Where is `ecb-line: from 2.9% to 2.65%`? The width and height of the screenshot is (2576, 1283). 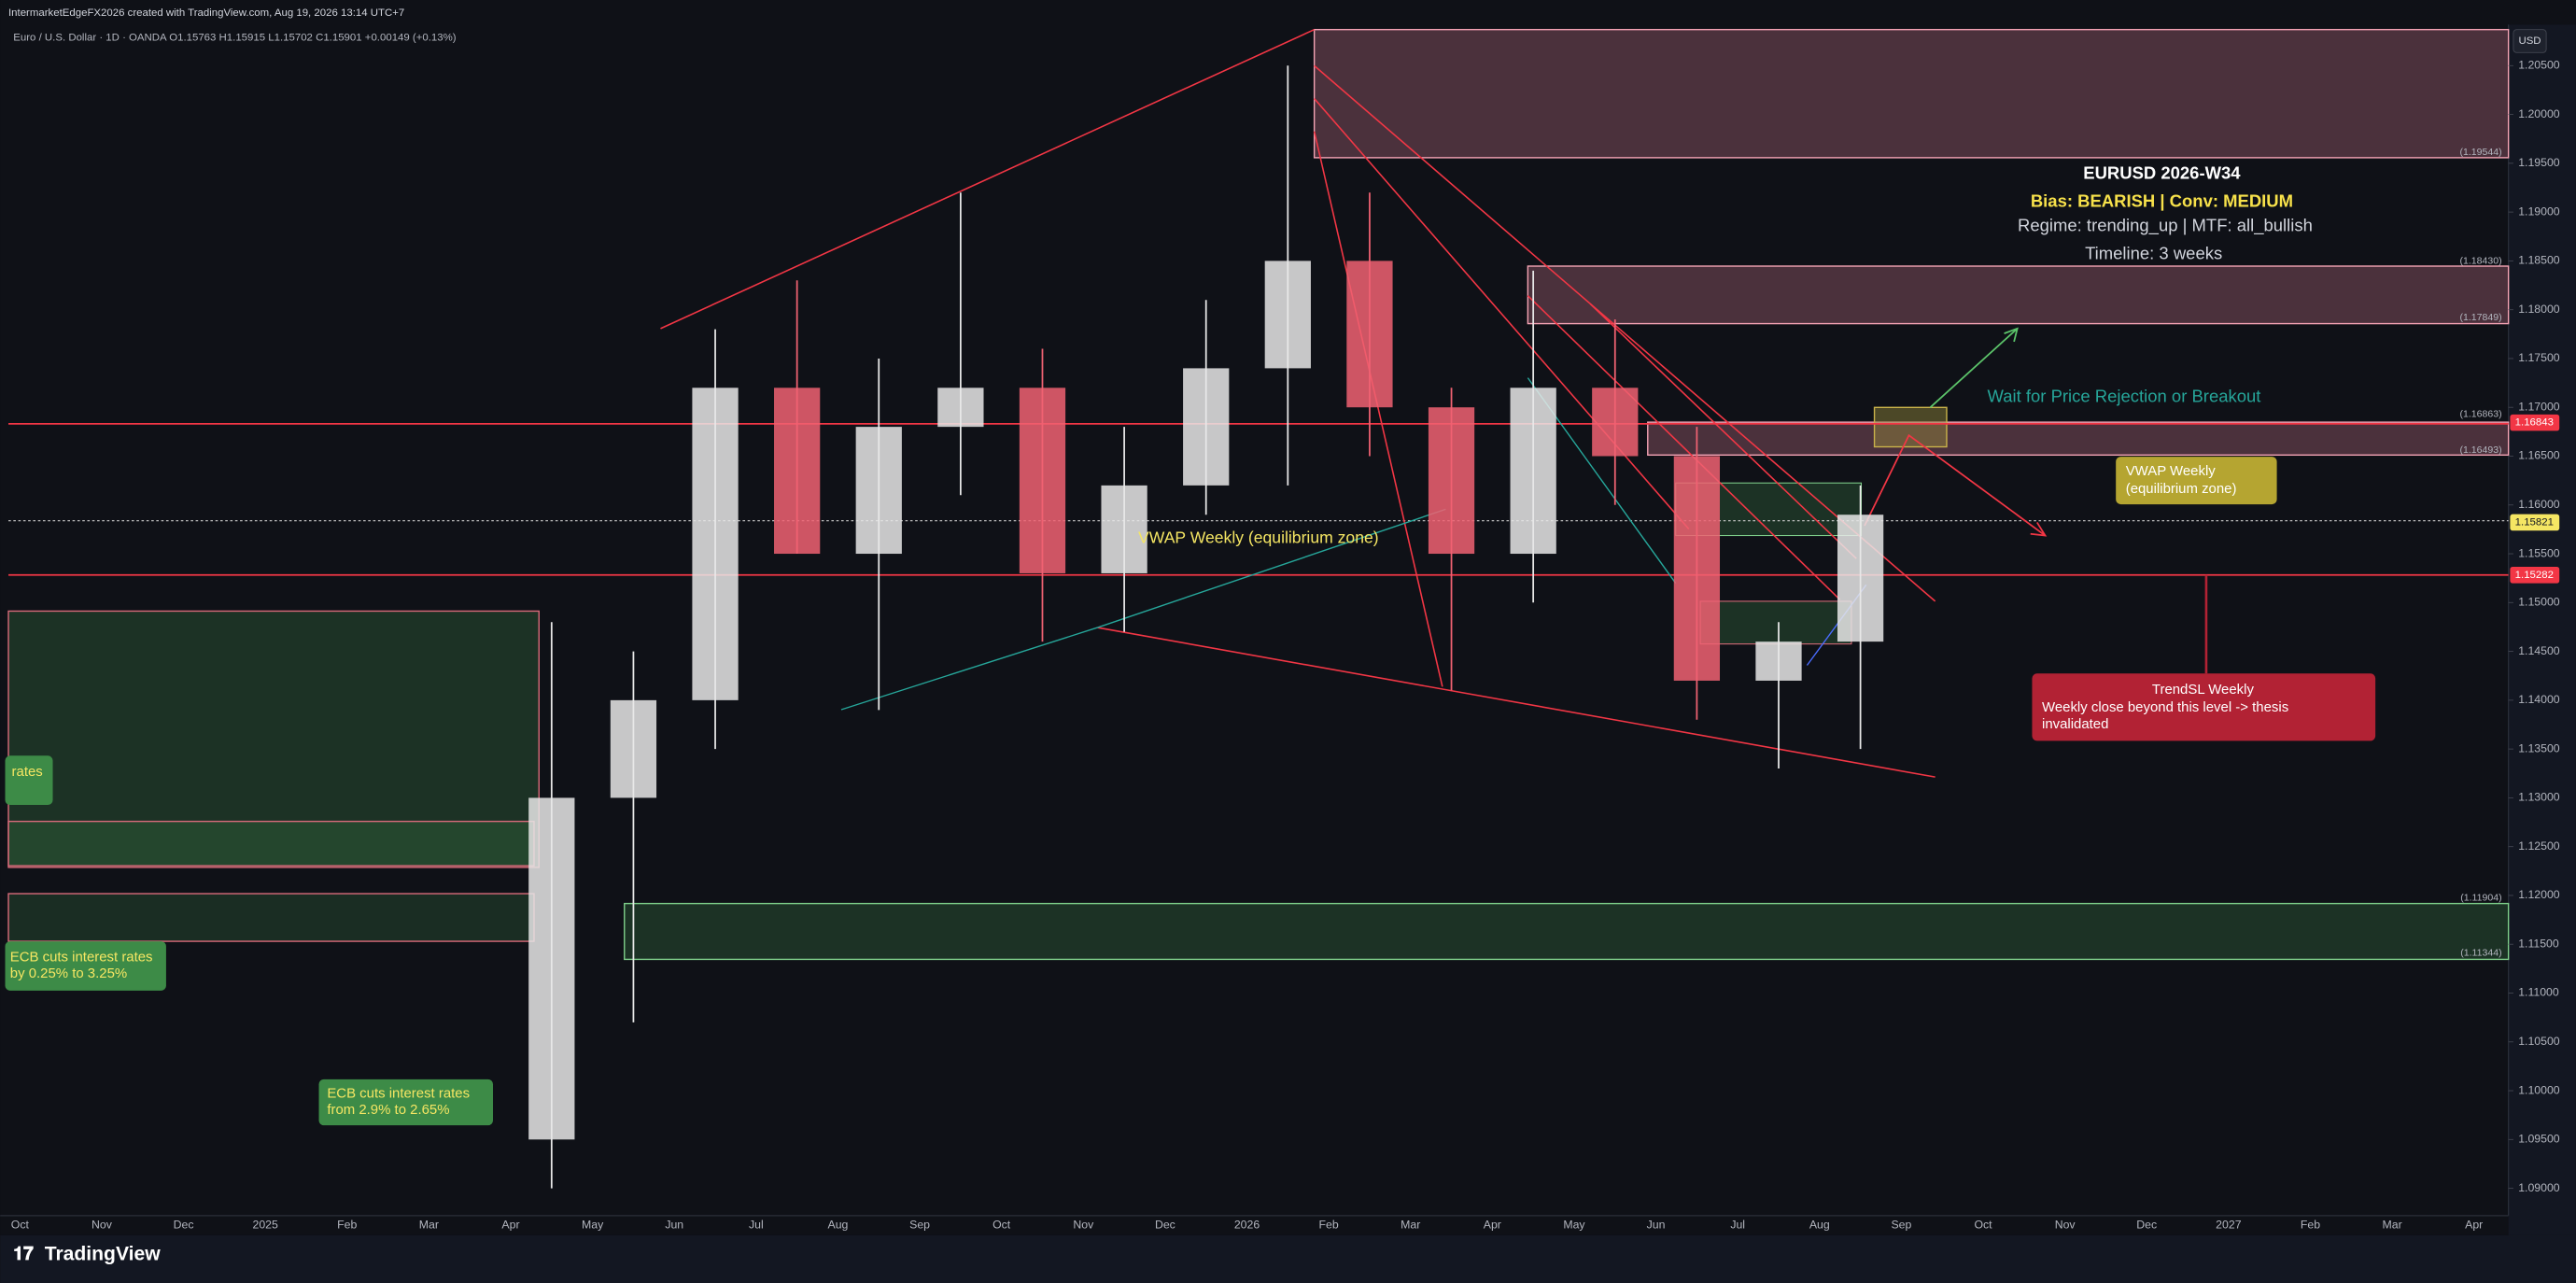 ecb-line: from 2.9% to 2.65% is located at coordinates (388, 1110).